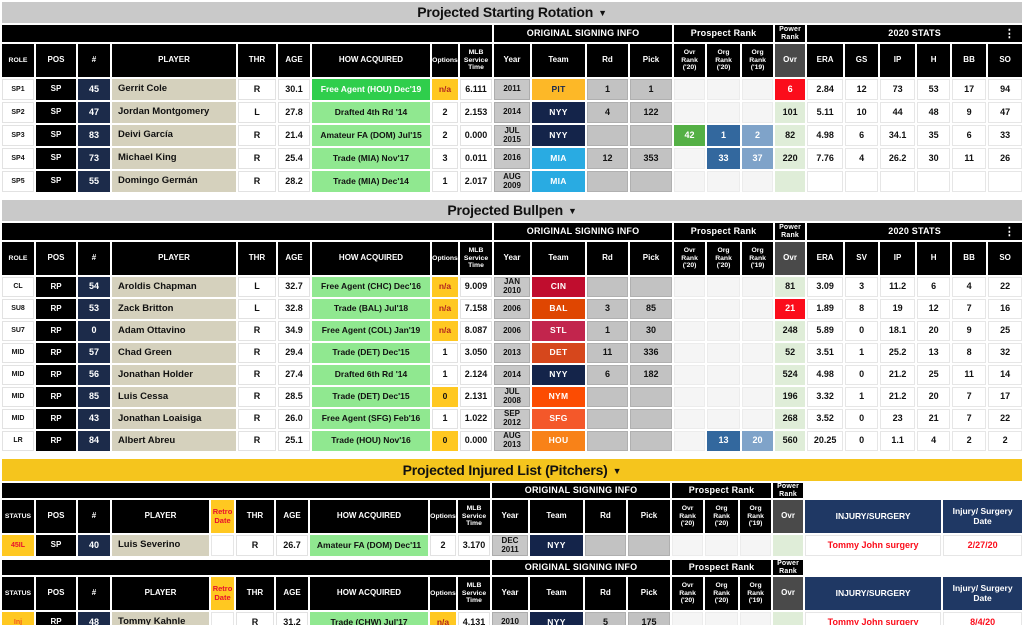 This screenshot has width=1024, height=625. I want to click on cell-h: 48, so click(934, 112).